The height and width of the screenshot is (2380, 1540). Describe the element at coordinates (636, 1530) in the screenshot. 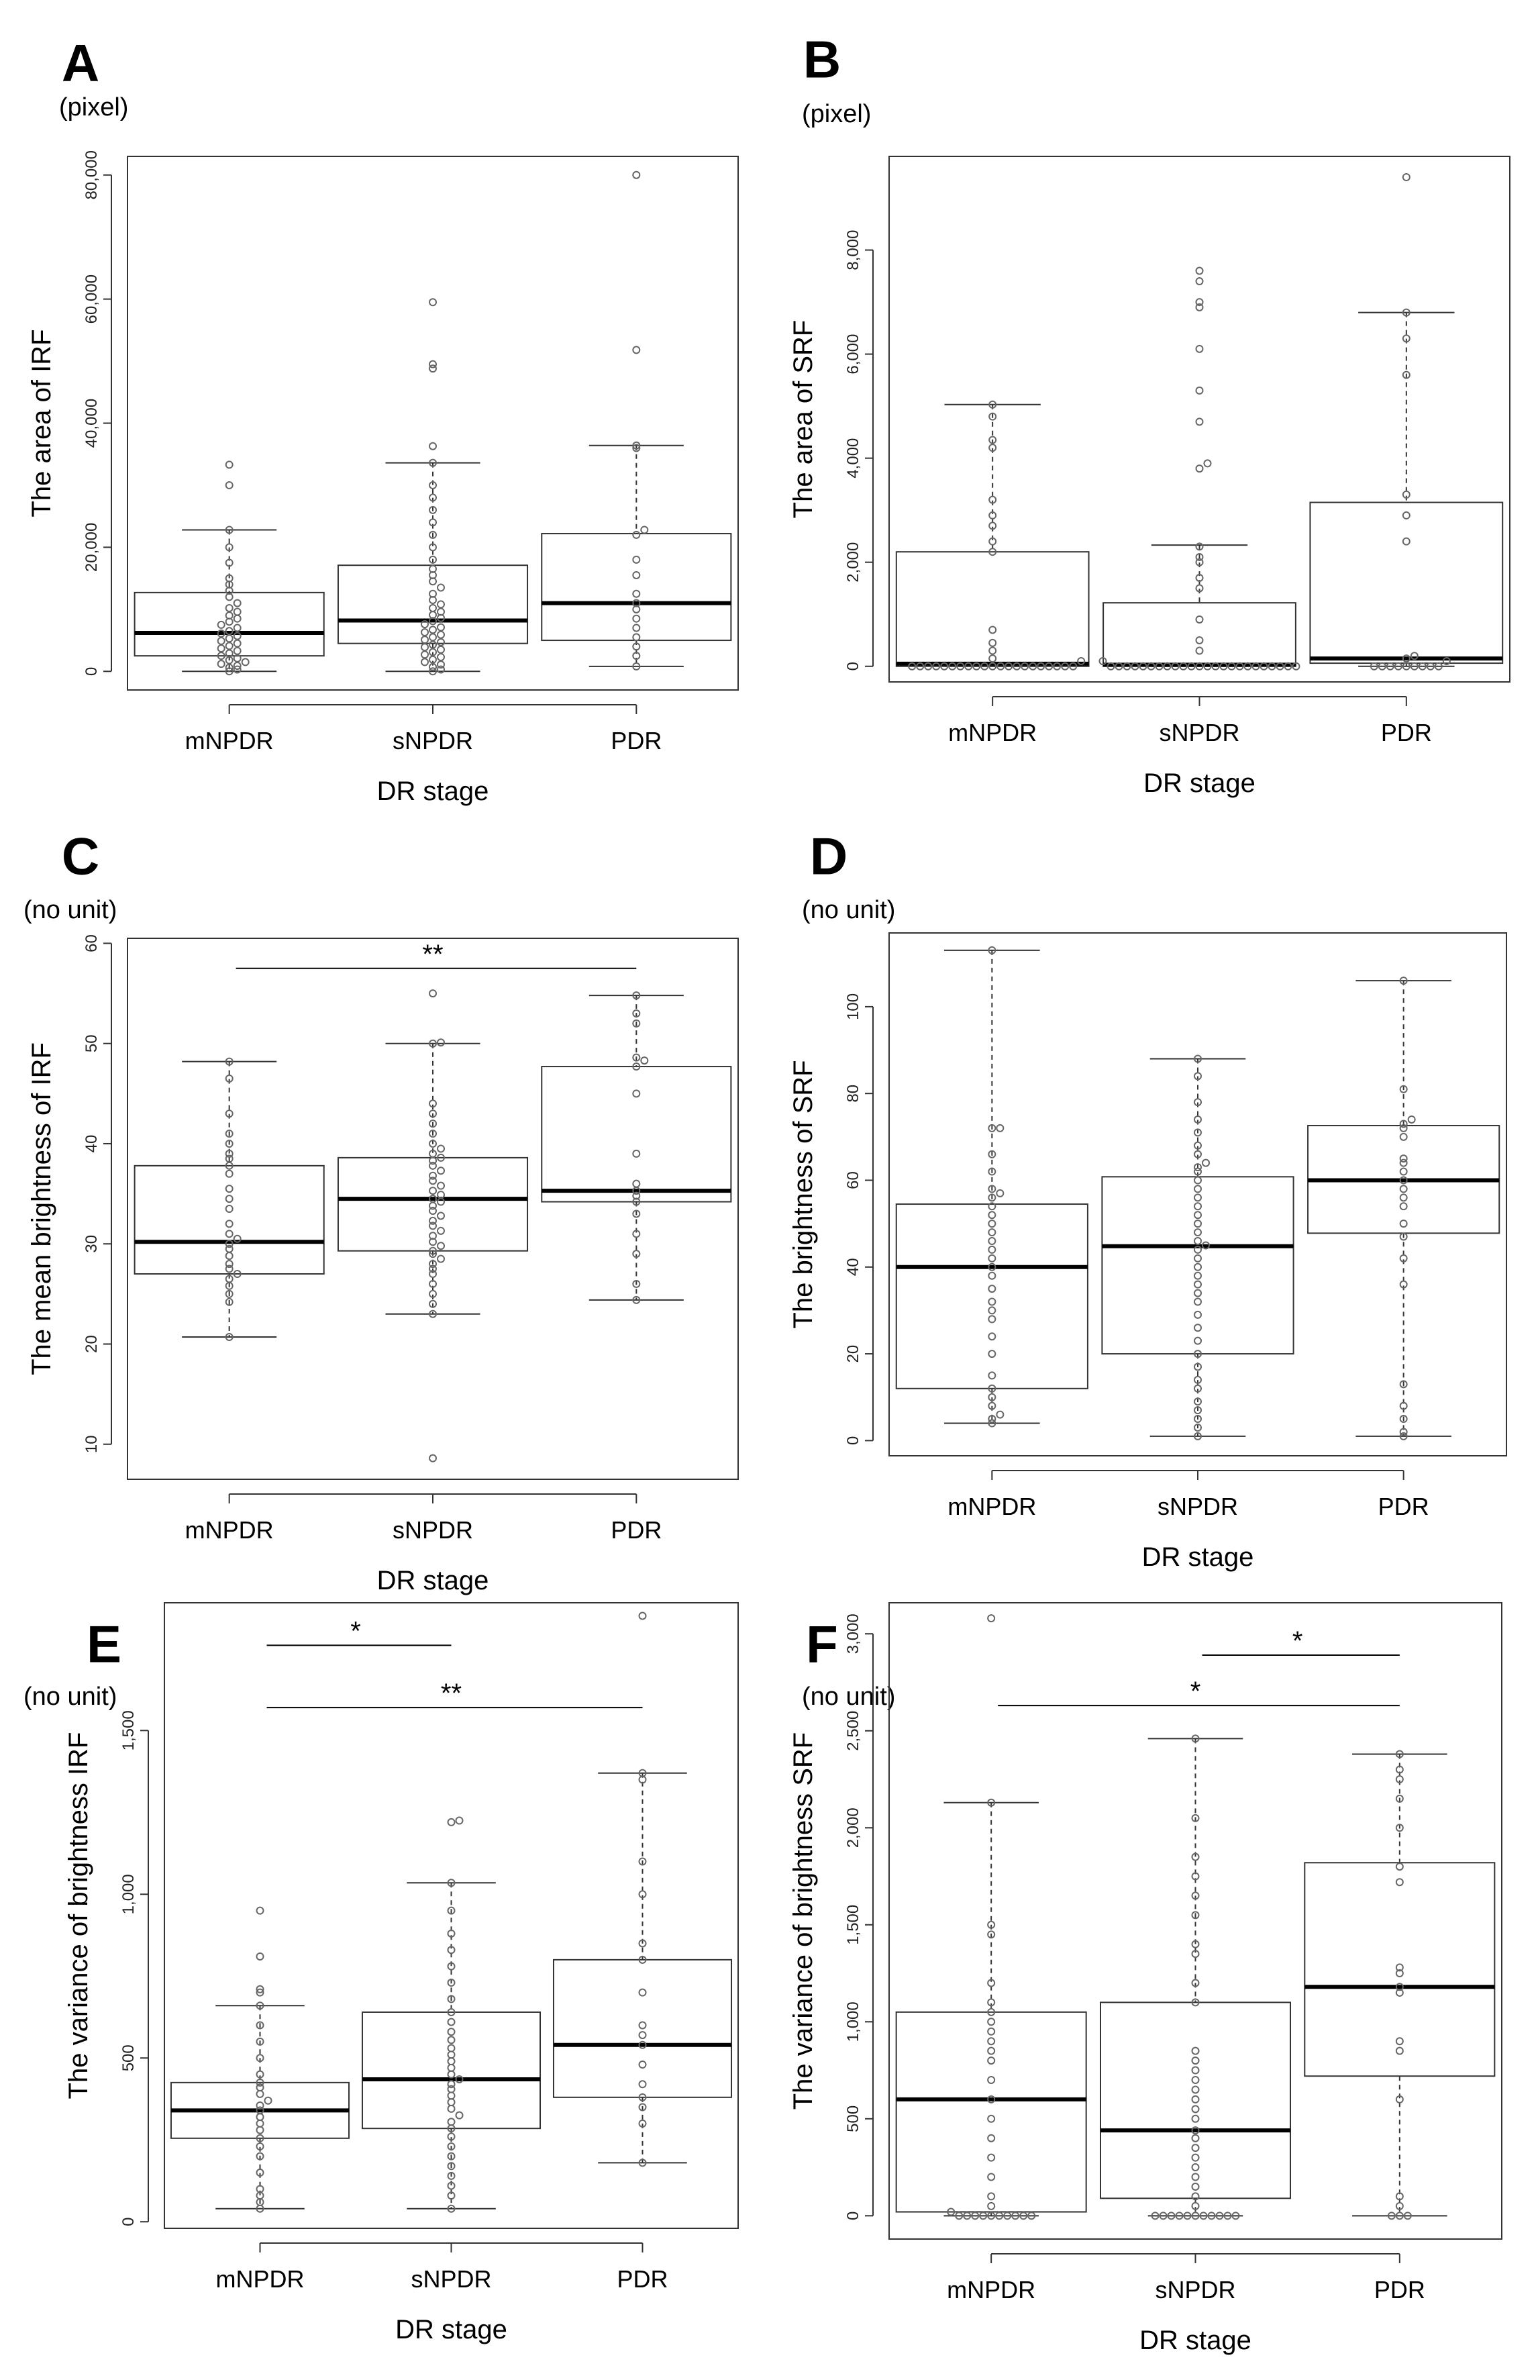

I see `x-tick-label: PDR` at that location.